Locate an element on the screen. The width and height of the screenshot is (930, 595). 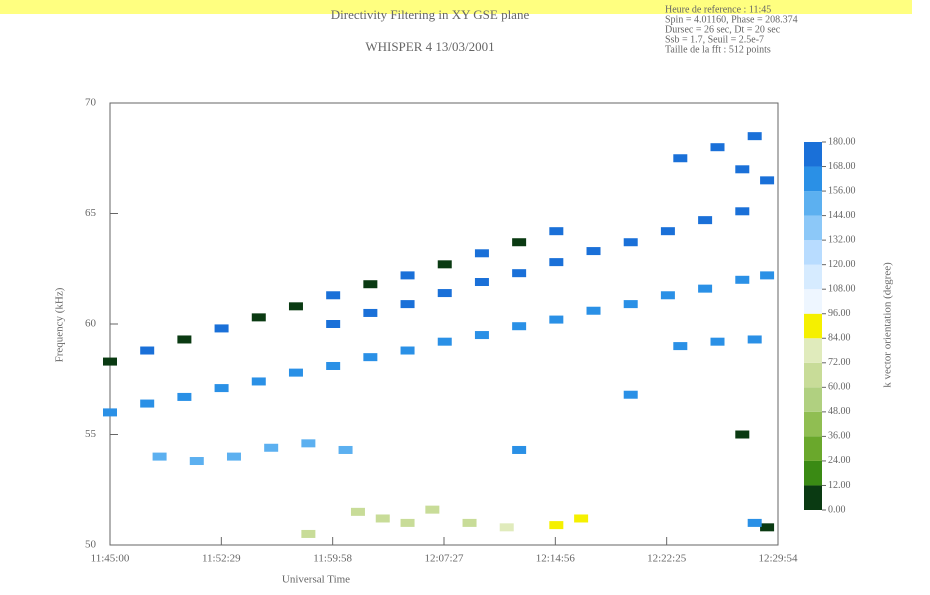
x-tick-label: 12:14:56 is located at coordinates (556, 559).